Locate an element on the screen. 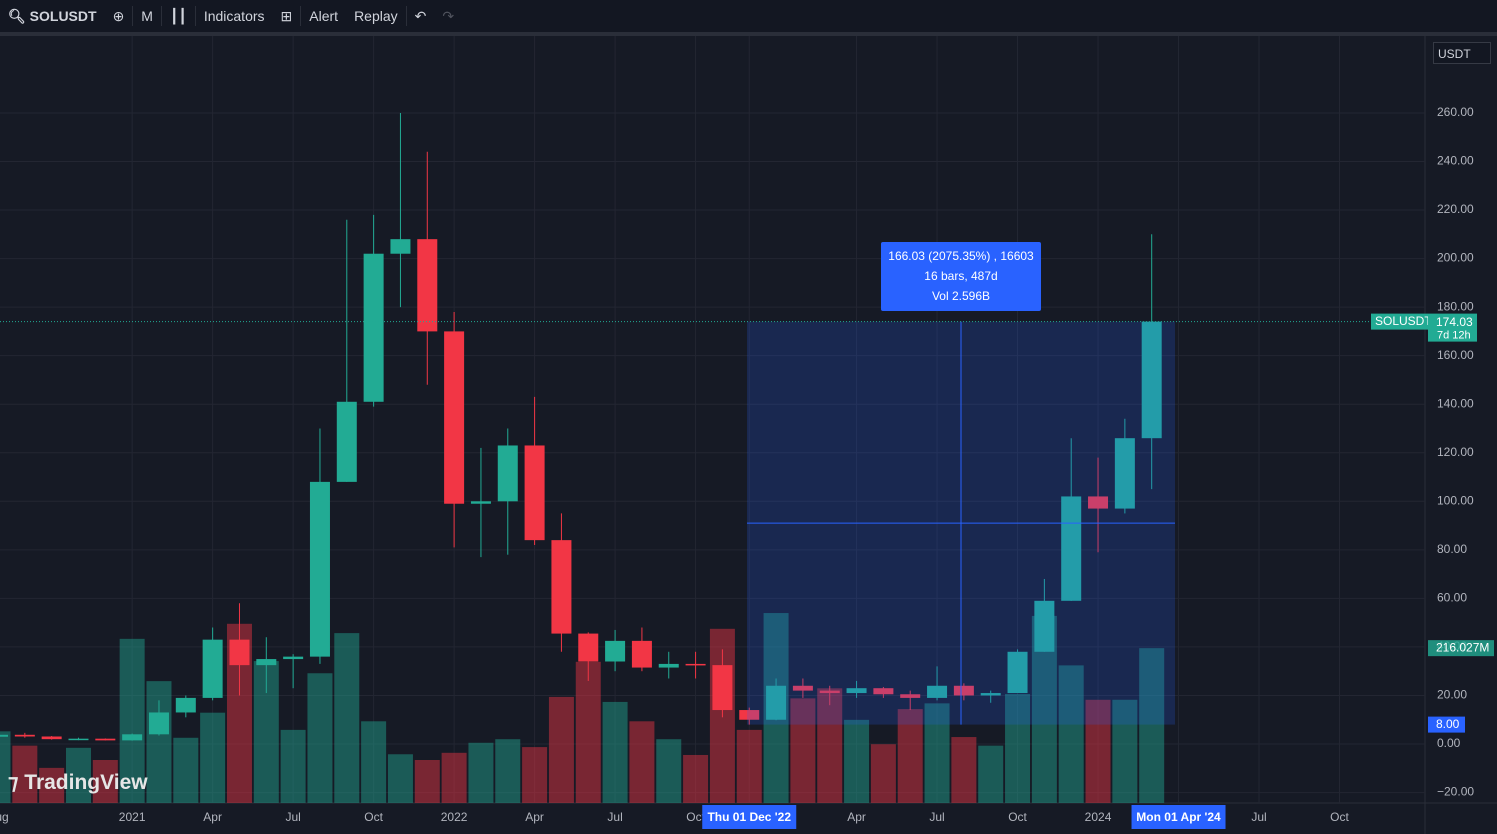 Image resolution: width=1497 pixels, height=834 pixels. measure-price: 8.00 is located at coordinates (1448, 724).